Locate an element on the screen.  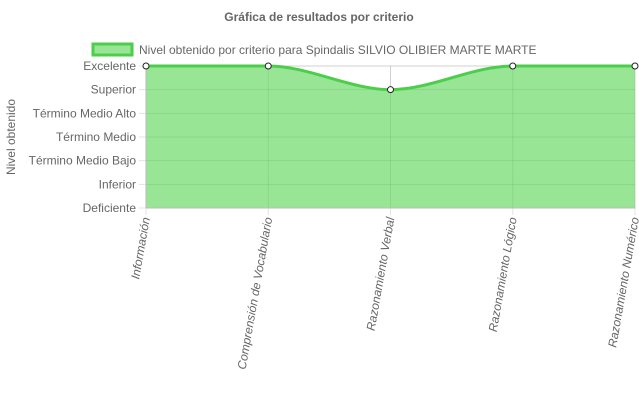
x-tick-label: Comprensión de Vocabulario is located at coordinates (255, 293).